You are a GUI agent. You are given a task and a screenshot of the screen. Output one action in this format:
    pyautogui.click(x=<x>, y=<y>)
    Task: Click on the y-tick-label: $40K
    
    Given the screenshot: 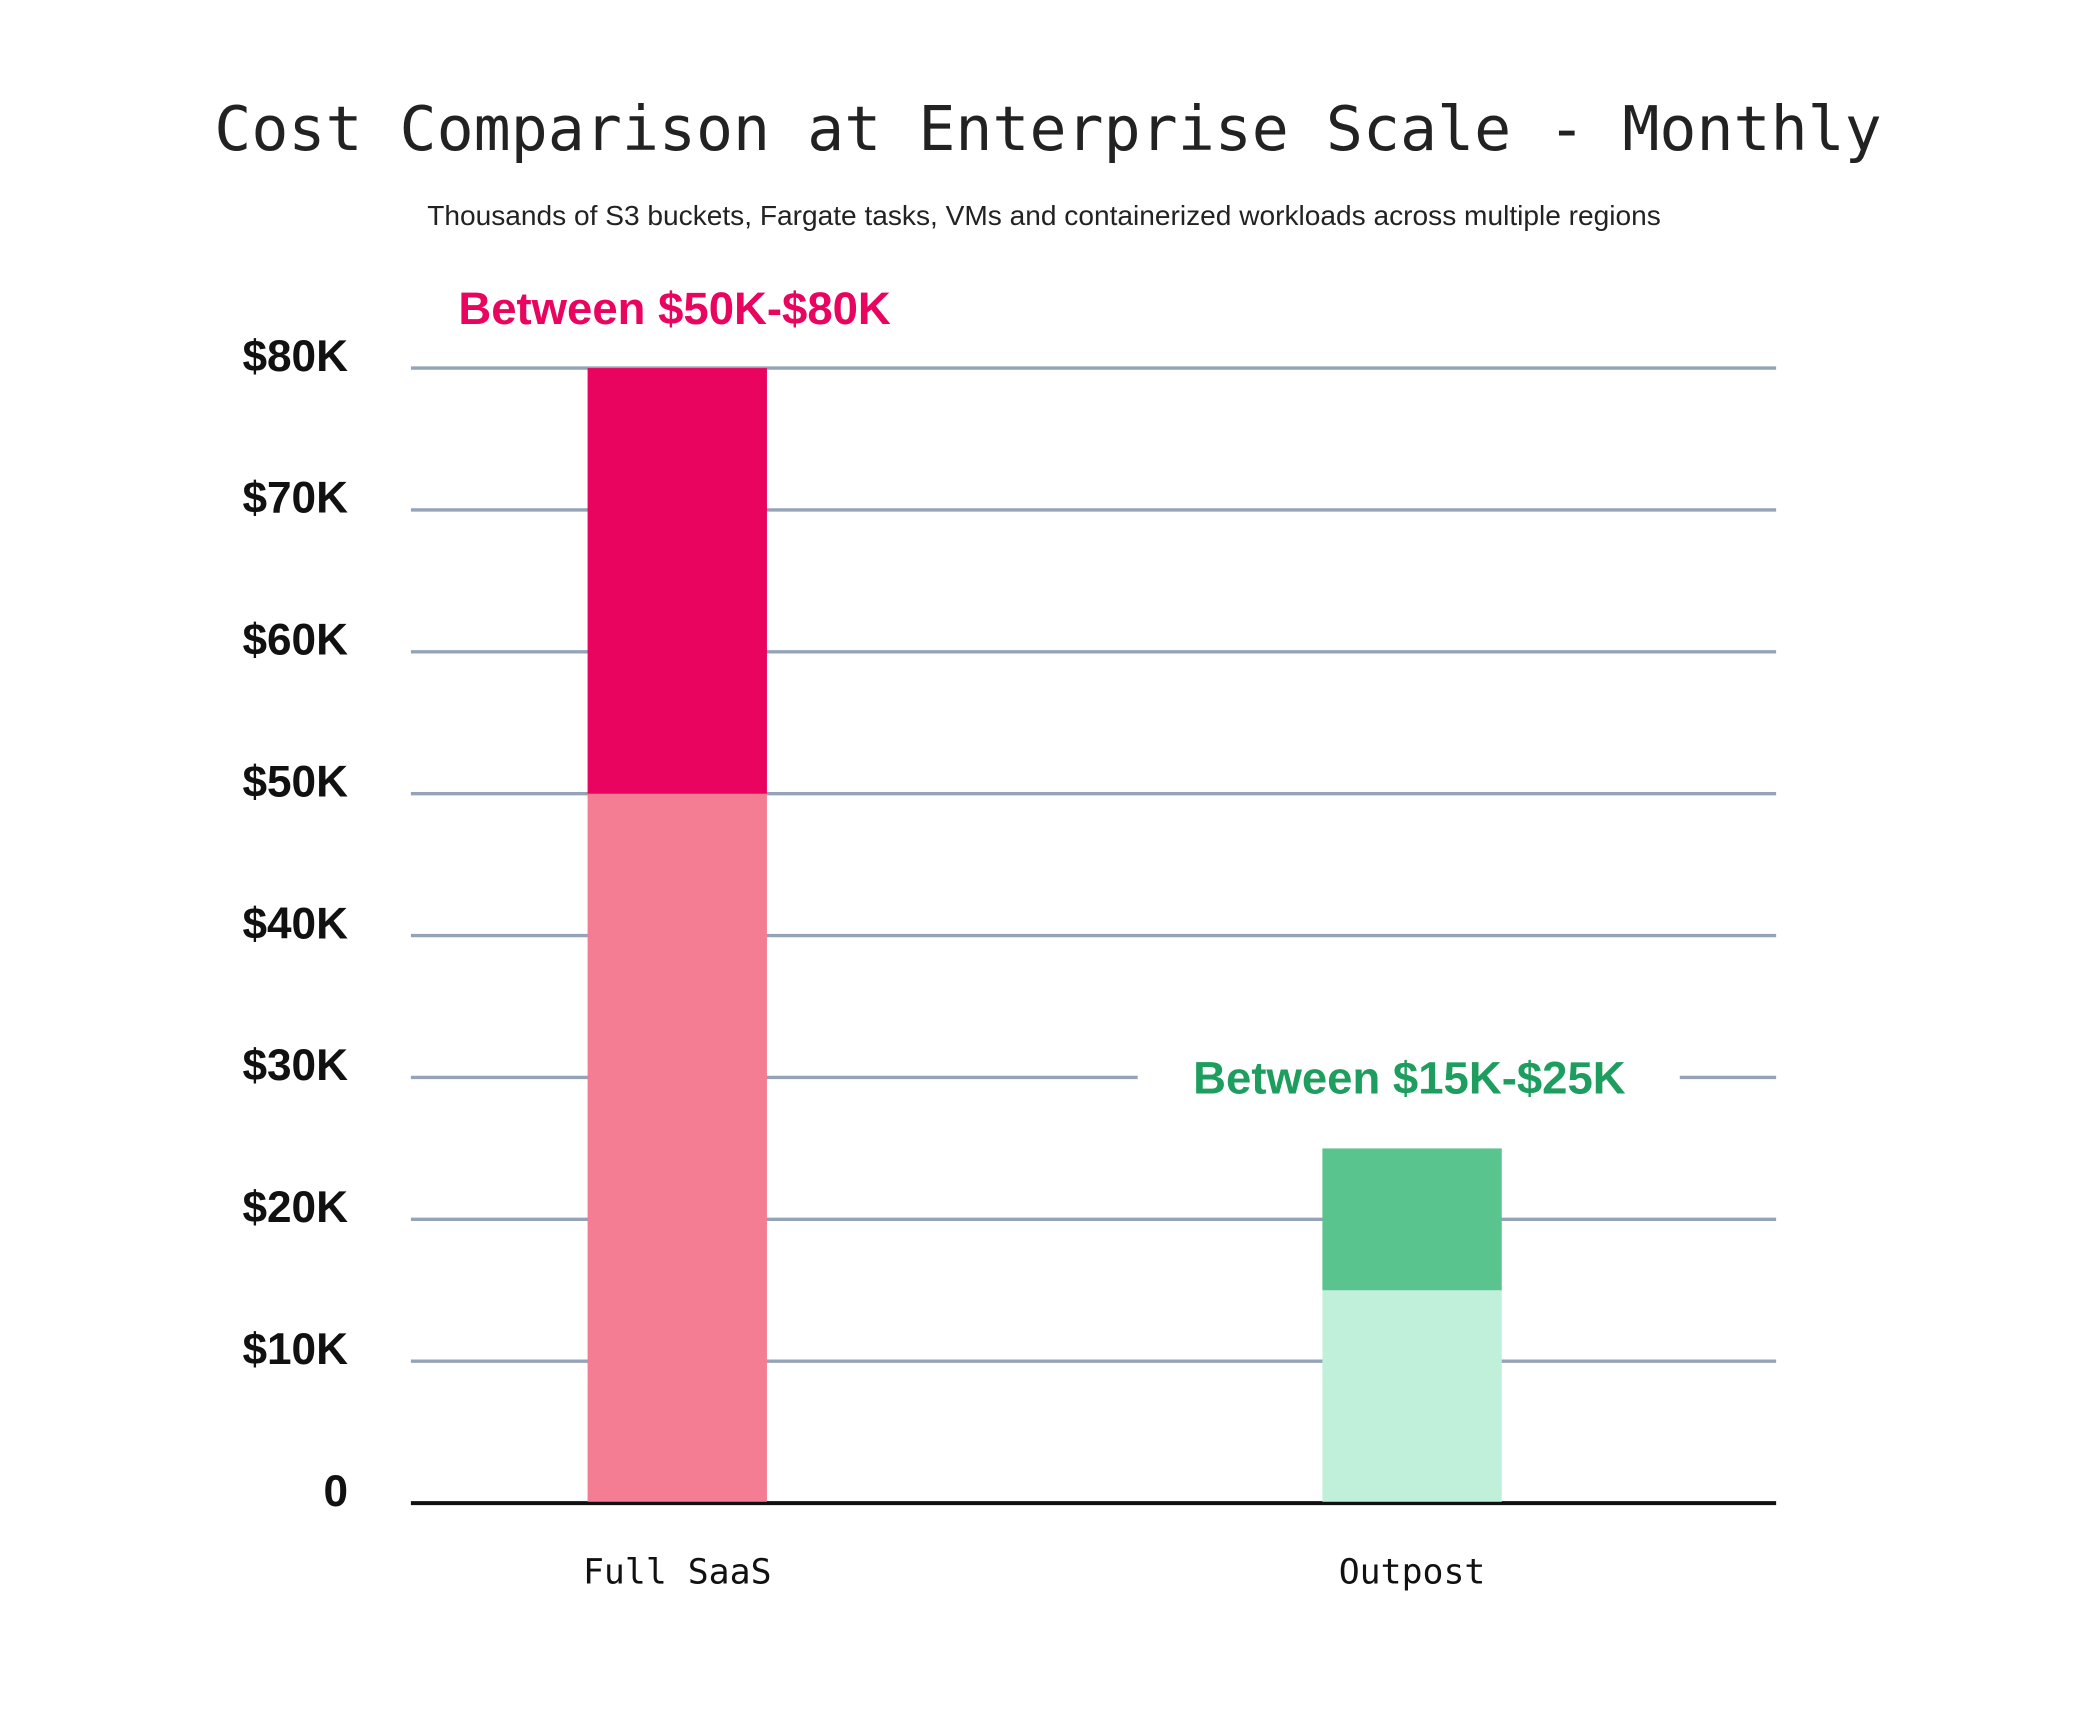 What is the action you would take?
    pyautogui.click(x=295, y=923)
    